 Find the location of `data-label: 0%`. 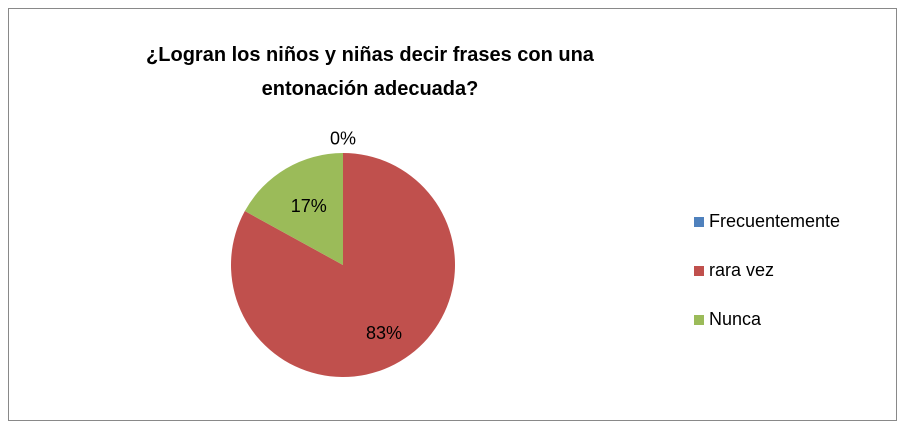

data-label: 0% is located at coordinates (343, 138).